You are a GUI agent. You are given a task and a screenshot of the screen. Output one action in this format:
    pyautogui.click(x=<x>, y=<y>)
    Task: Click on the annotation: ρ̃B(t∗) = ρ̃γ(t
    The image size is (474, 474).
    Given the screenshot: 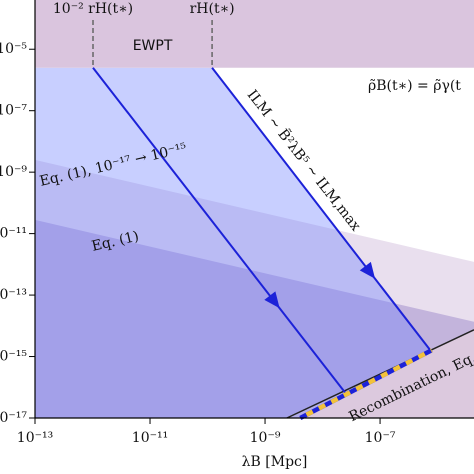 What is the action you would take?
    pyautogui.click(x=414, y=86)
    